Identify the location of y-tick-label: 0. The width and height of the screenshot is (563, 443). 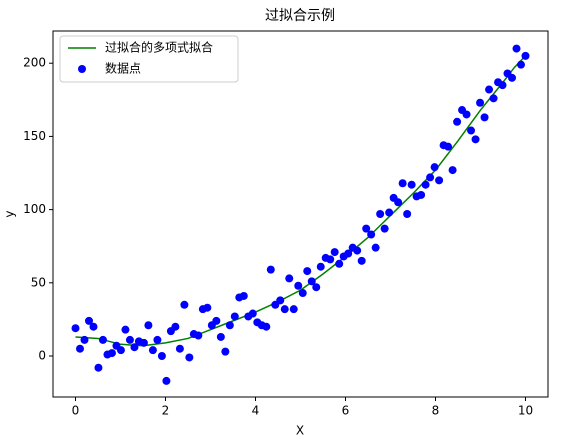
(42, 356).